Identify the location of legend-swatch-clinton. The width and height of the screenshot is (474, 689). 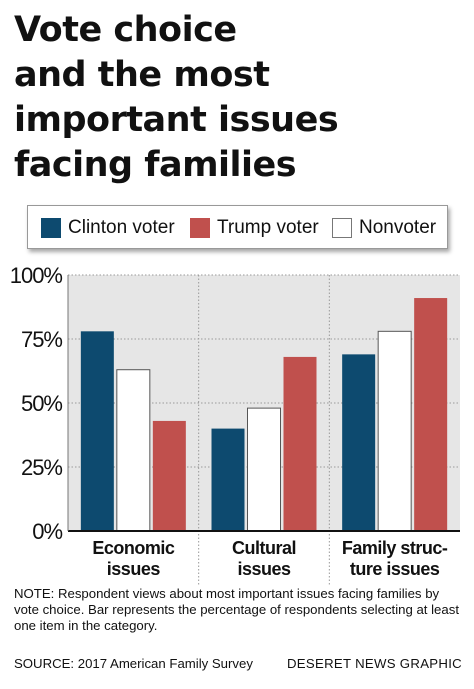
(51, 228).